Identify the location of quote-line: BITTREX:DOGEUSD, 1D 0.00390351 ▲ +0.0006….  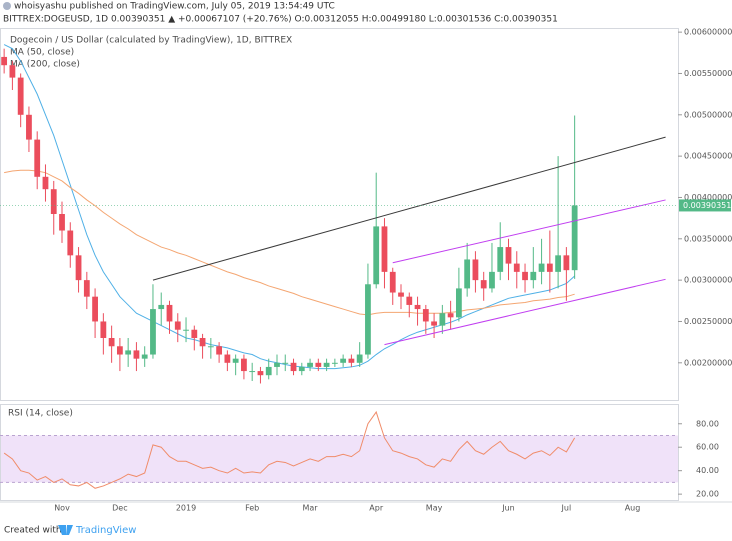
(280, 20).